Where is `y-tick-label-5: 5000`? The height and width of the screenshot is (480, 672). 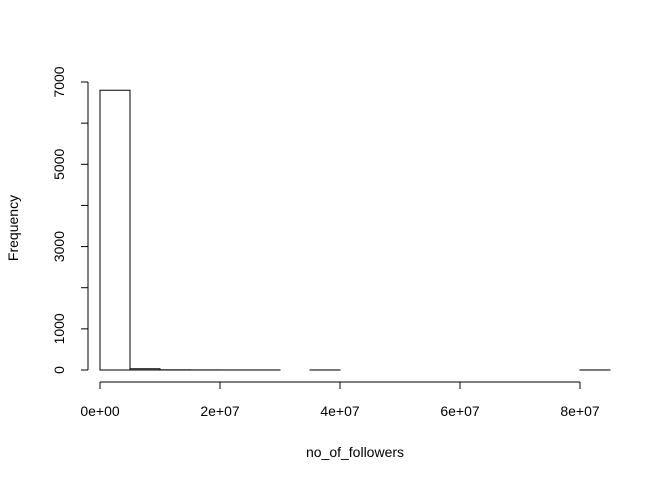
y-tick-label-5: 5000 is located at coordinates (59, 164).